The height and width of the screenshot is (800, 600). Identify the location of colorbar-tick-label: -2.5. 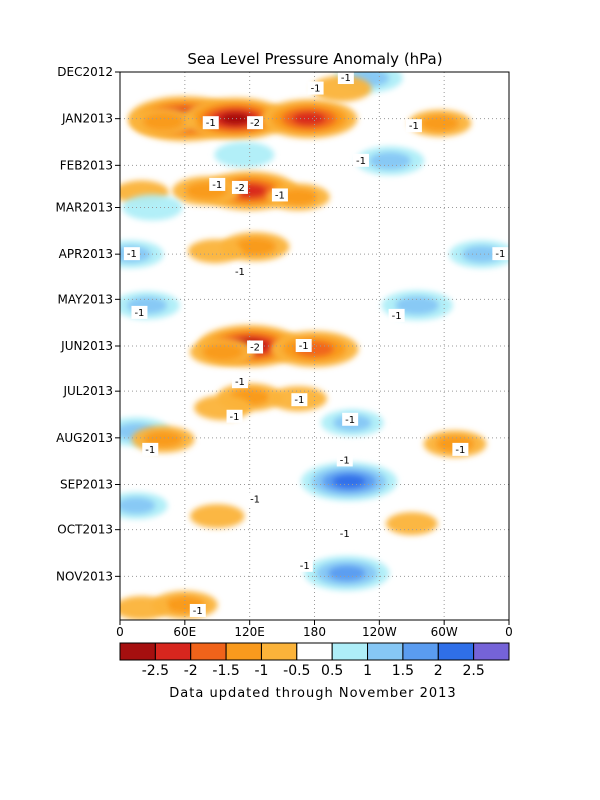
(155, 671).